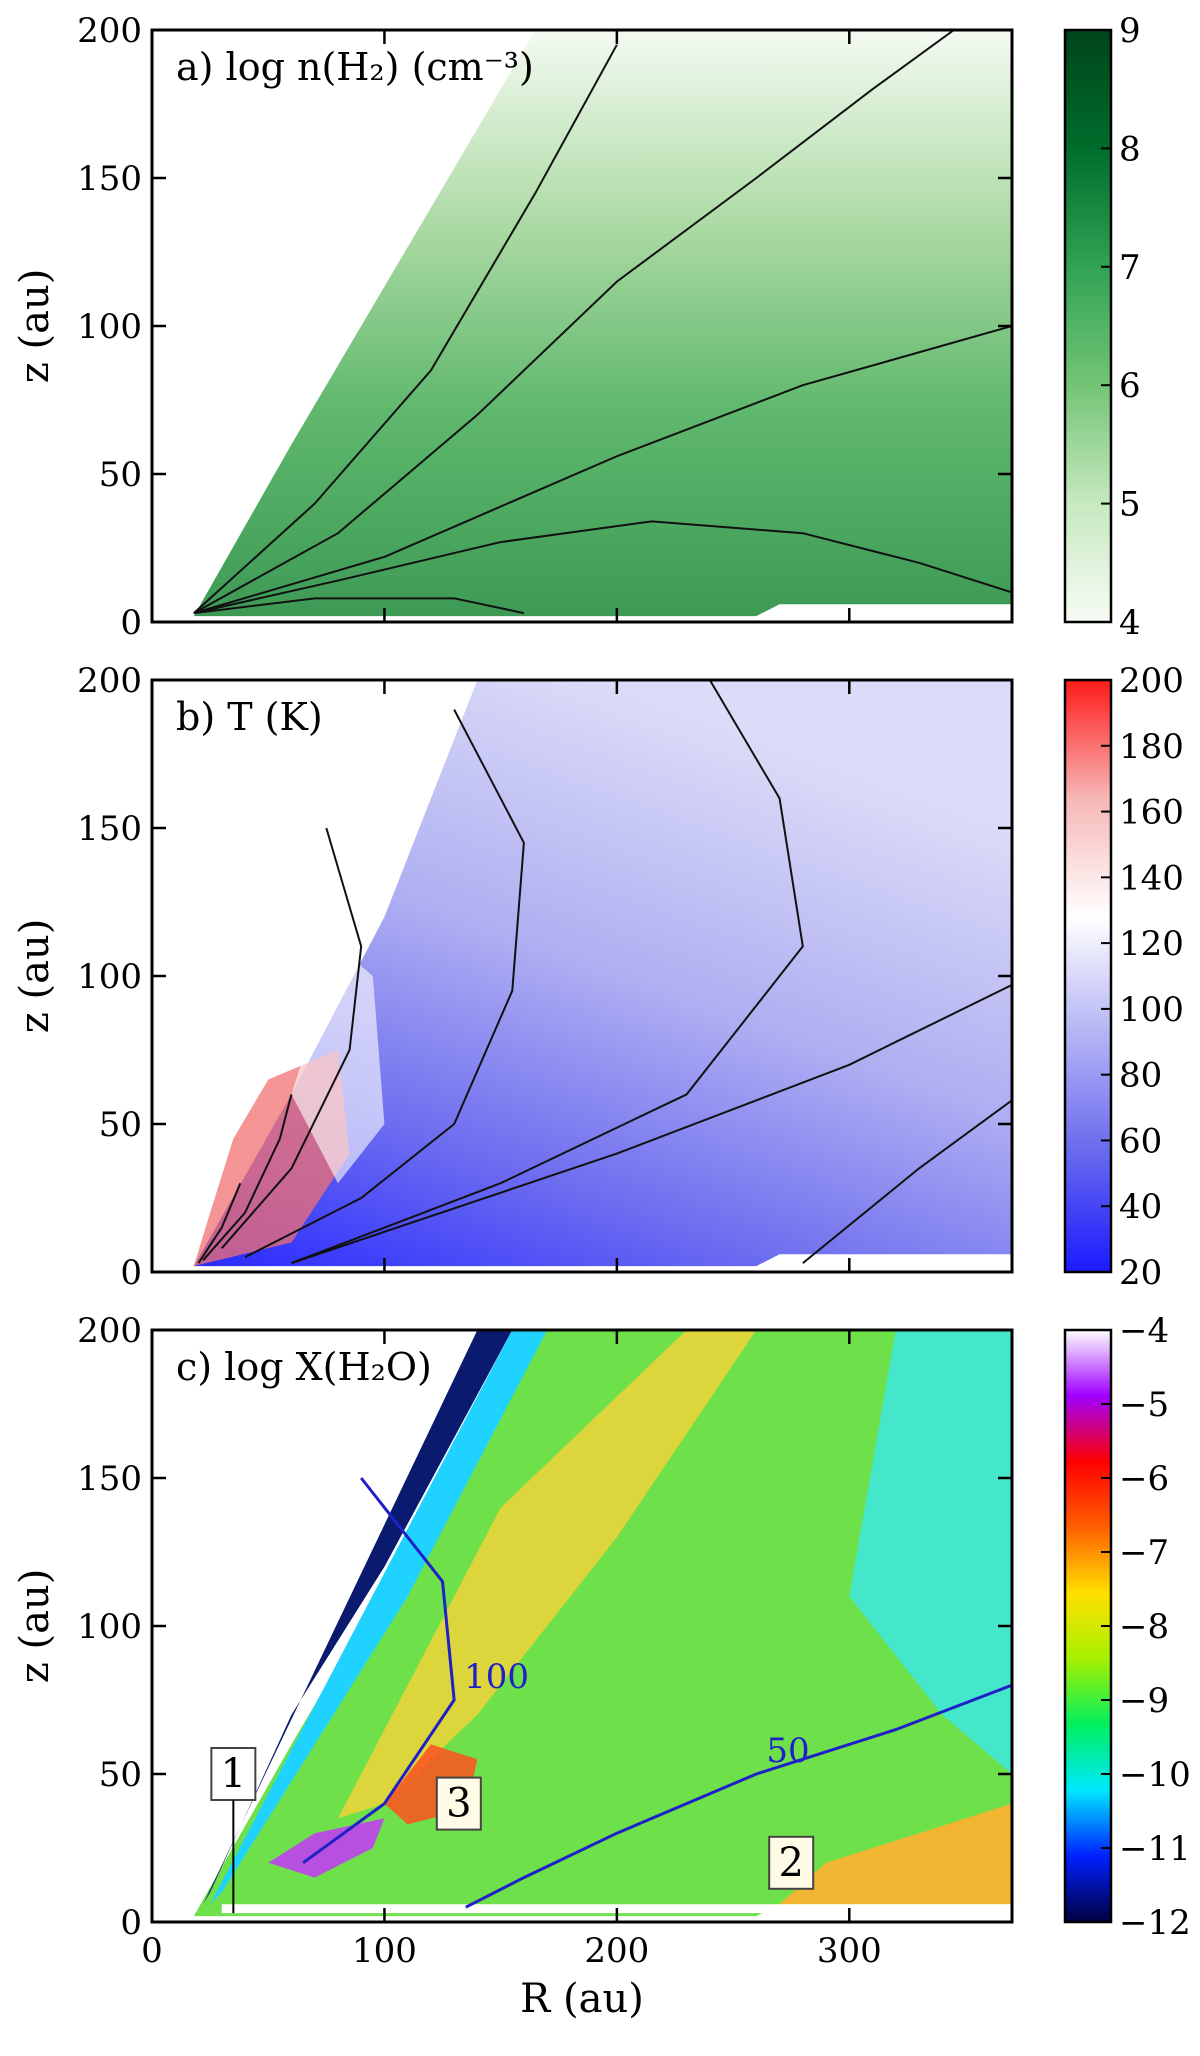 The width and height of the screenshot is (1200, 2056). What do you see at coordinates (1144, 1331) in the screenshot?
I see `colorbar-tick-label: −4` at bounding box center [1144, 1331].